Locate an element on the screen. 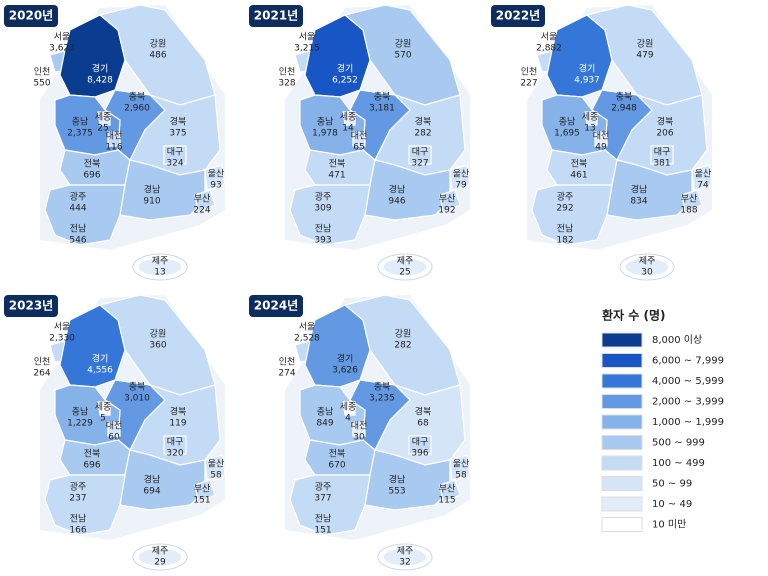  region-value: 116 is located at coordinates (113, 148).